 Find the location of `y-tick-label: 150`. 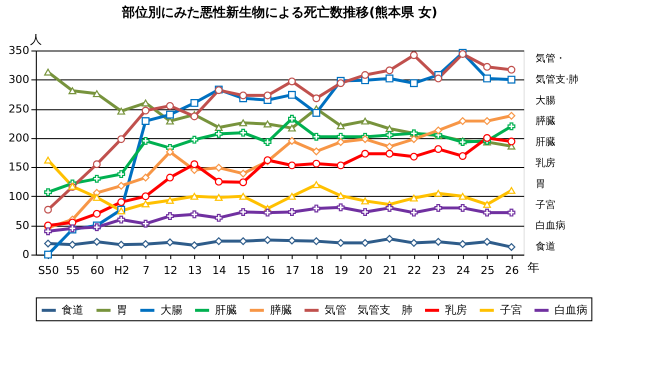

y-tick-label: 150 is located at coordinates (19, 167).